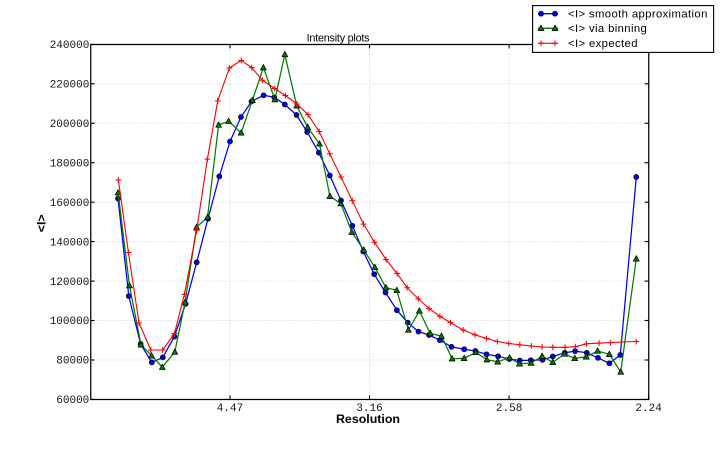  I want to click on svg-text: <I> via binning, so click(607, 29).